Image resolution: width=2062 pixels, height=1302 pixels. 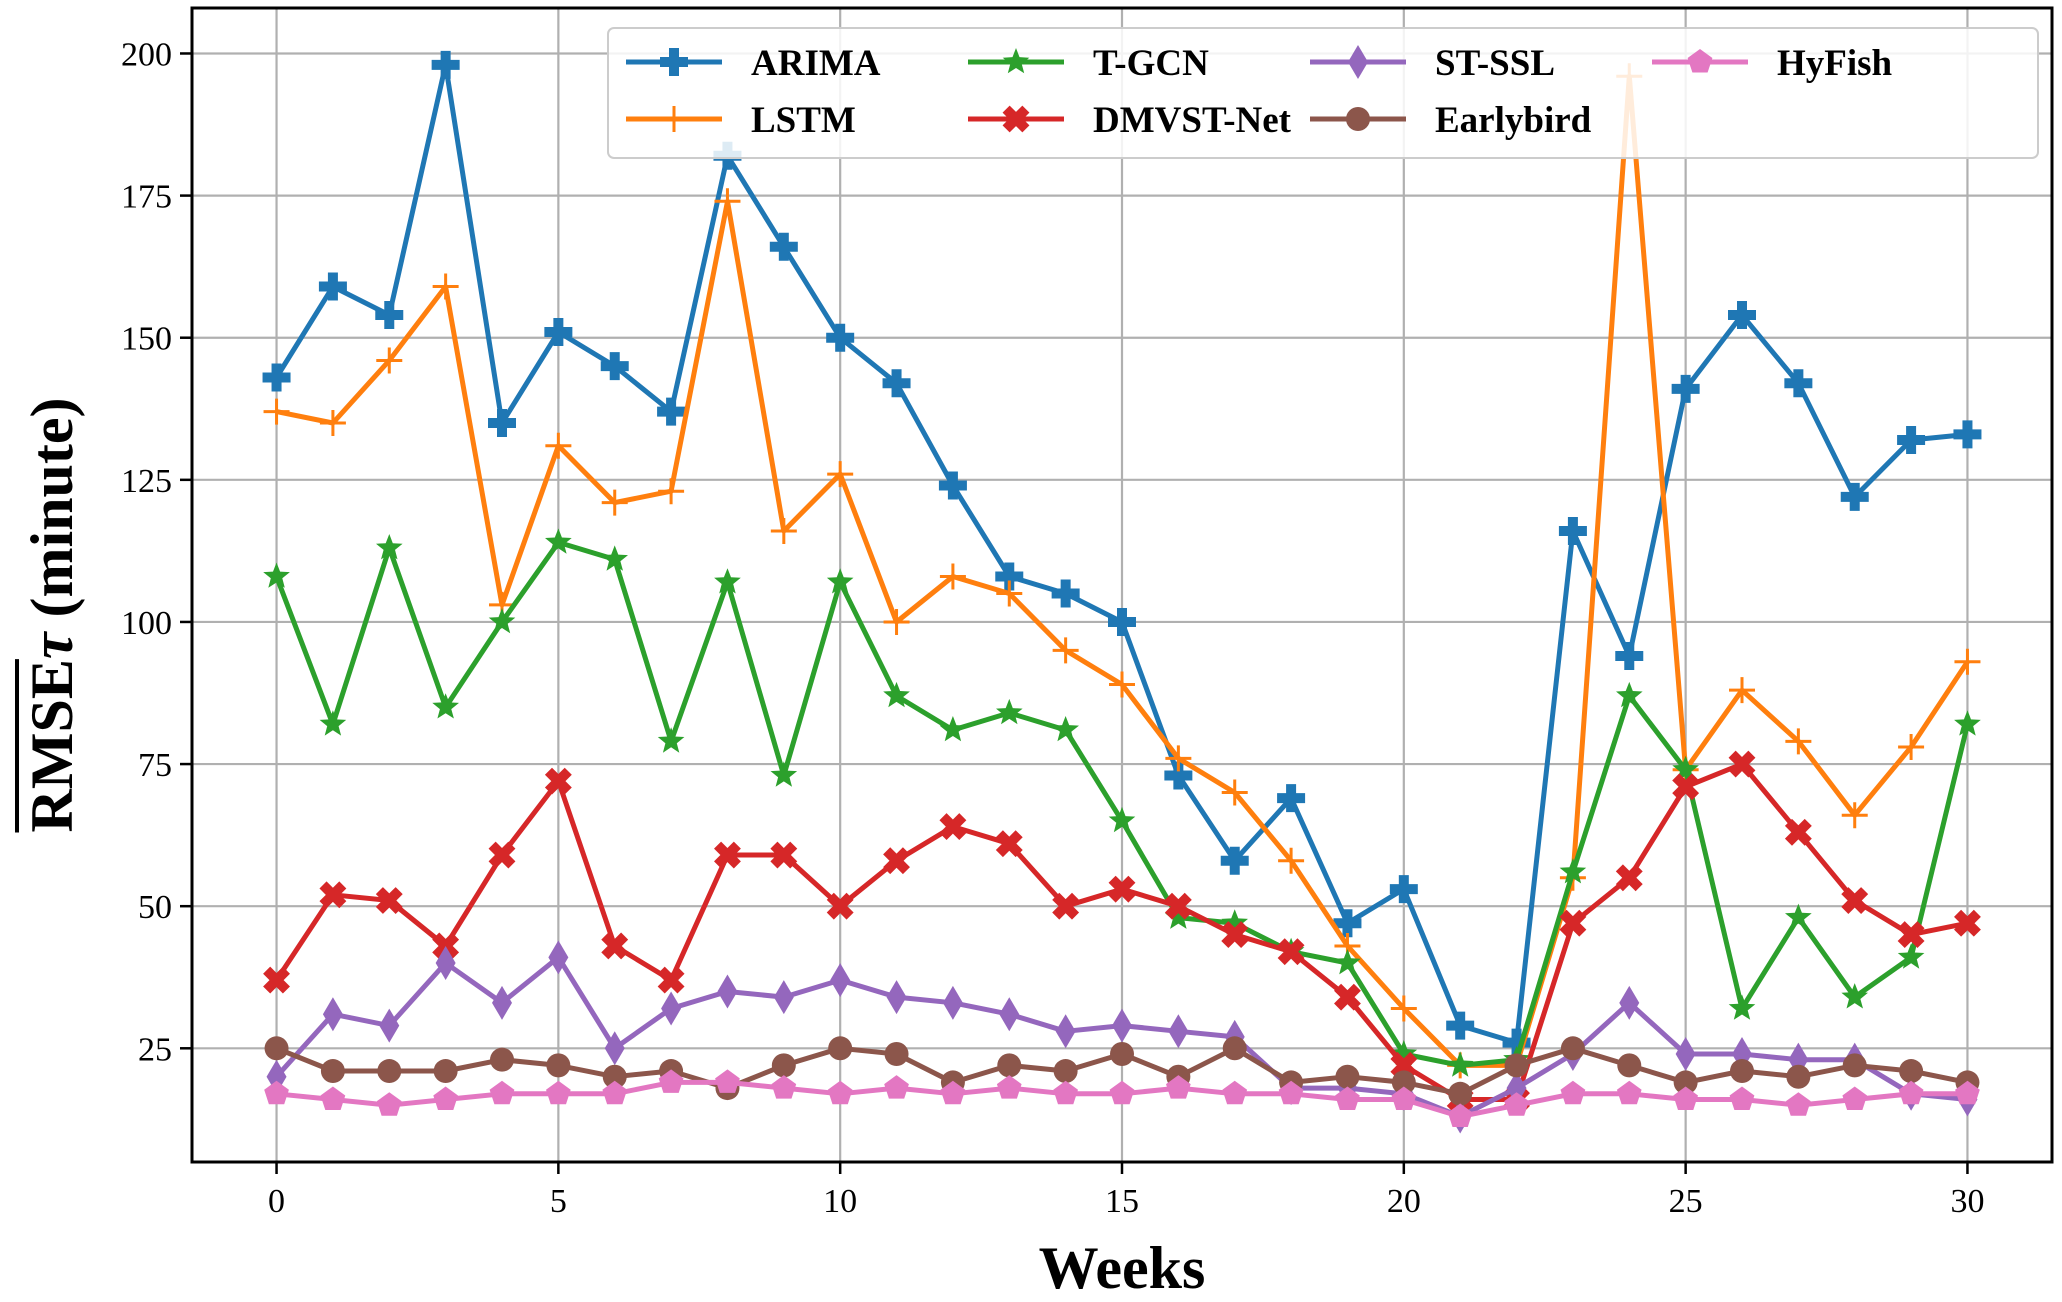 What do you see at coordinates (52, 515) in the screenshot?
I see `y-axis-title-unit: (minute)` at bounding box center [52, 515].